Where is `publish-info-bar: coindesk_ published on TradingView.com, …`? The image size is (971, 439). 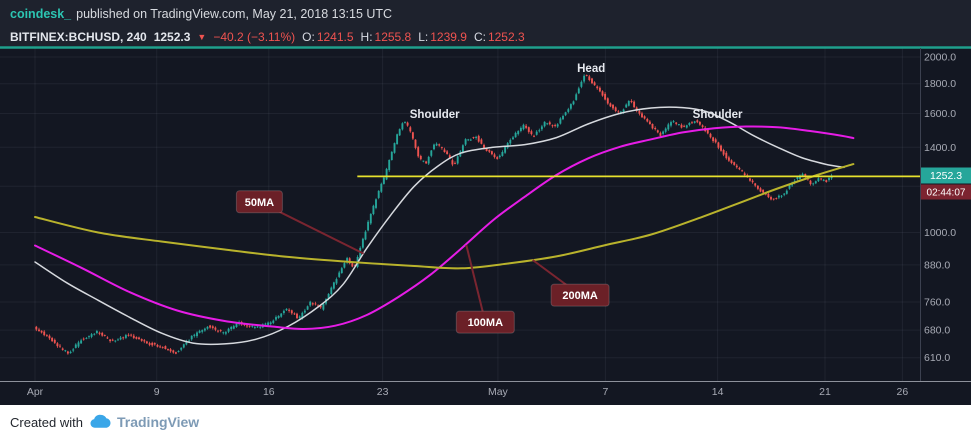
publish-info-bar: coindesk_ published on TradingView.com, … is located at coordinates (485, 14).